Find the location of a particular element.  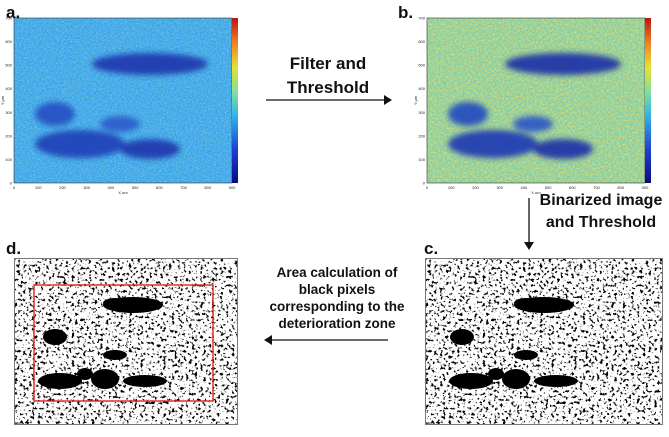

colorbar-a is located at coordinates (235, 100).